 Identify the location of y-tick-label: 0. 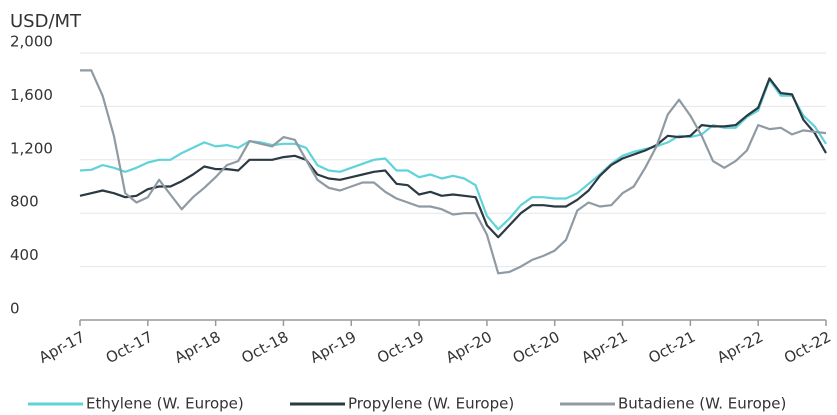
(15, 309).